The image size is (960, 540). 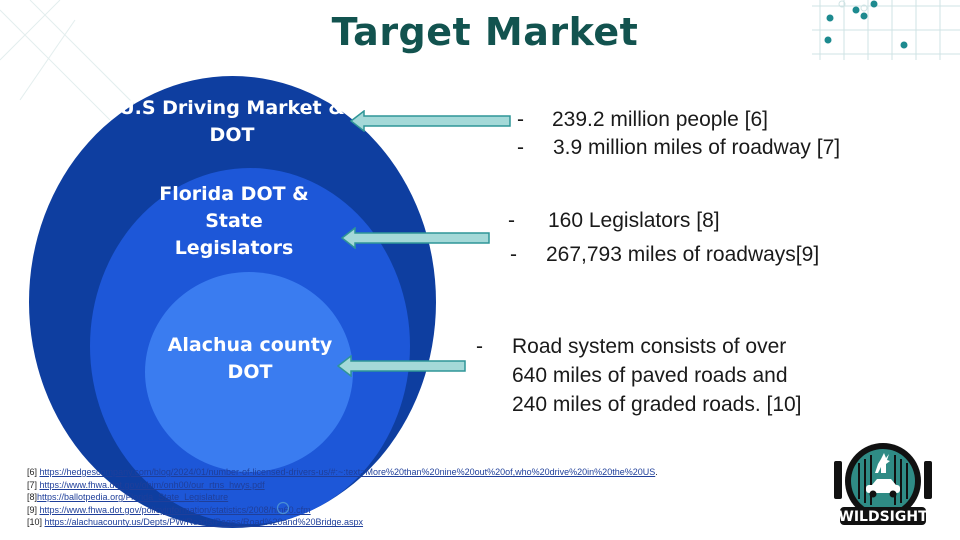 What do you see at coordinates (649, 346) in the screenshot?
I see `bullet-text: Road system consists of over` at bounding box center [649, 346].